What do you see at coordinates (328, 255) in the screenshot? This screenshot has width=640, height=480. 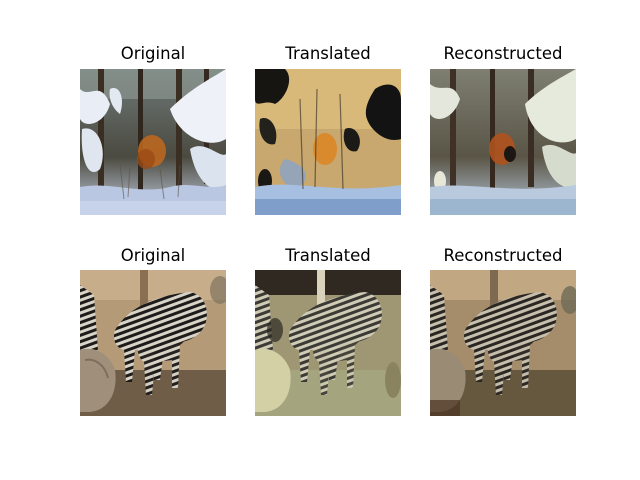 I see `panel-title-translated-row2: Translated` at bounding box center [328, 255].